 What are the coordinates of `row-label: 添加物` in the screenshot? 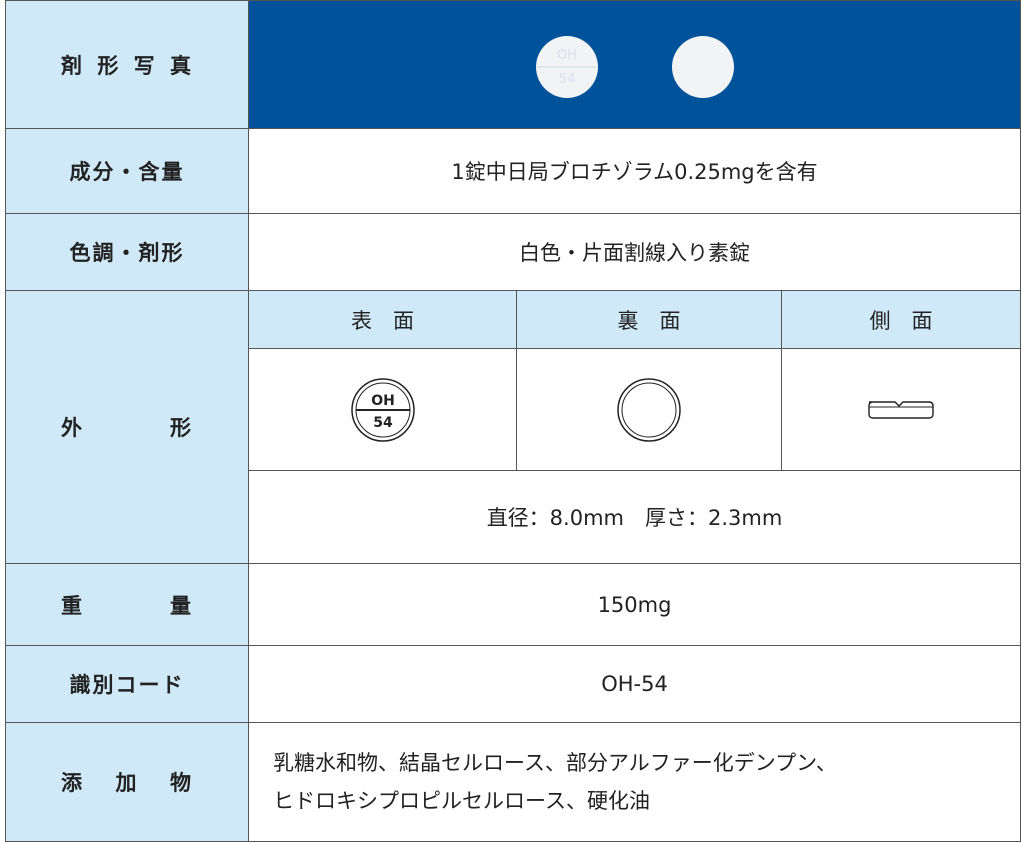 It's located at (127, 782).